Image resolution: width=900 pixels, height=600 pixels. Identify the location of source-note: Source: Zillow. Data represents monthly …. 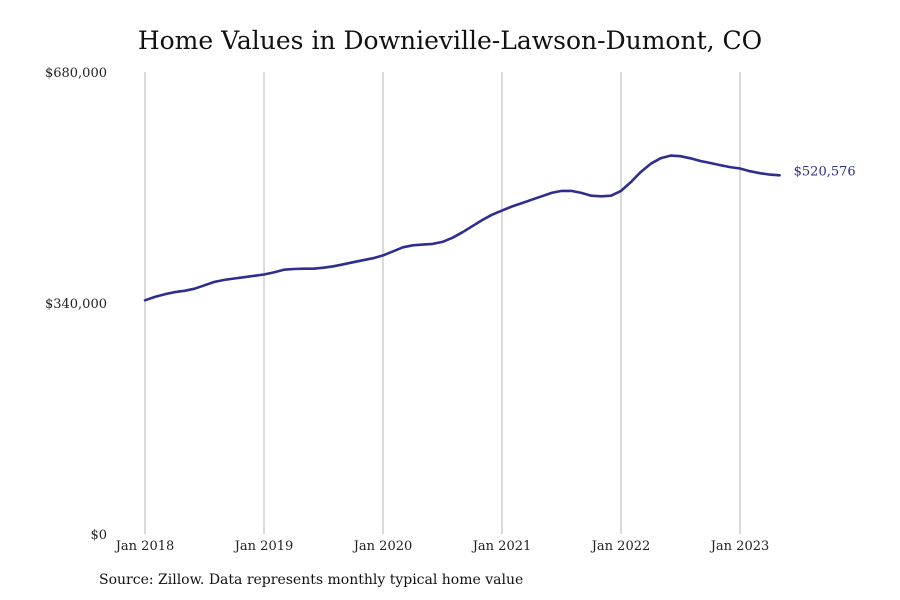
(311, 580).